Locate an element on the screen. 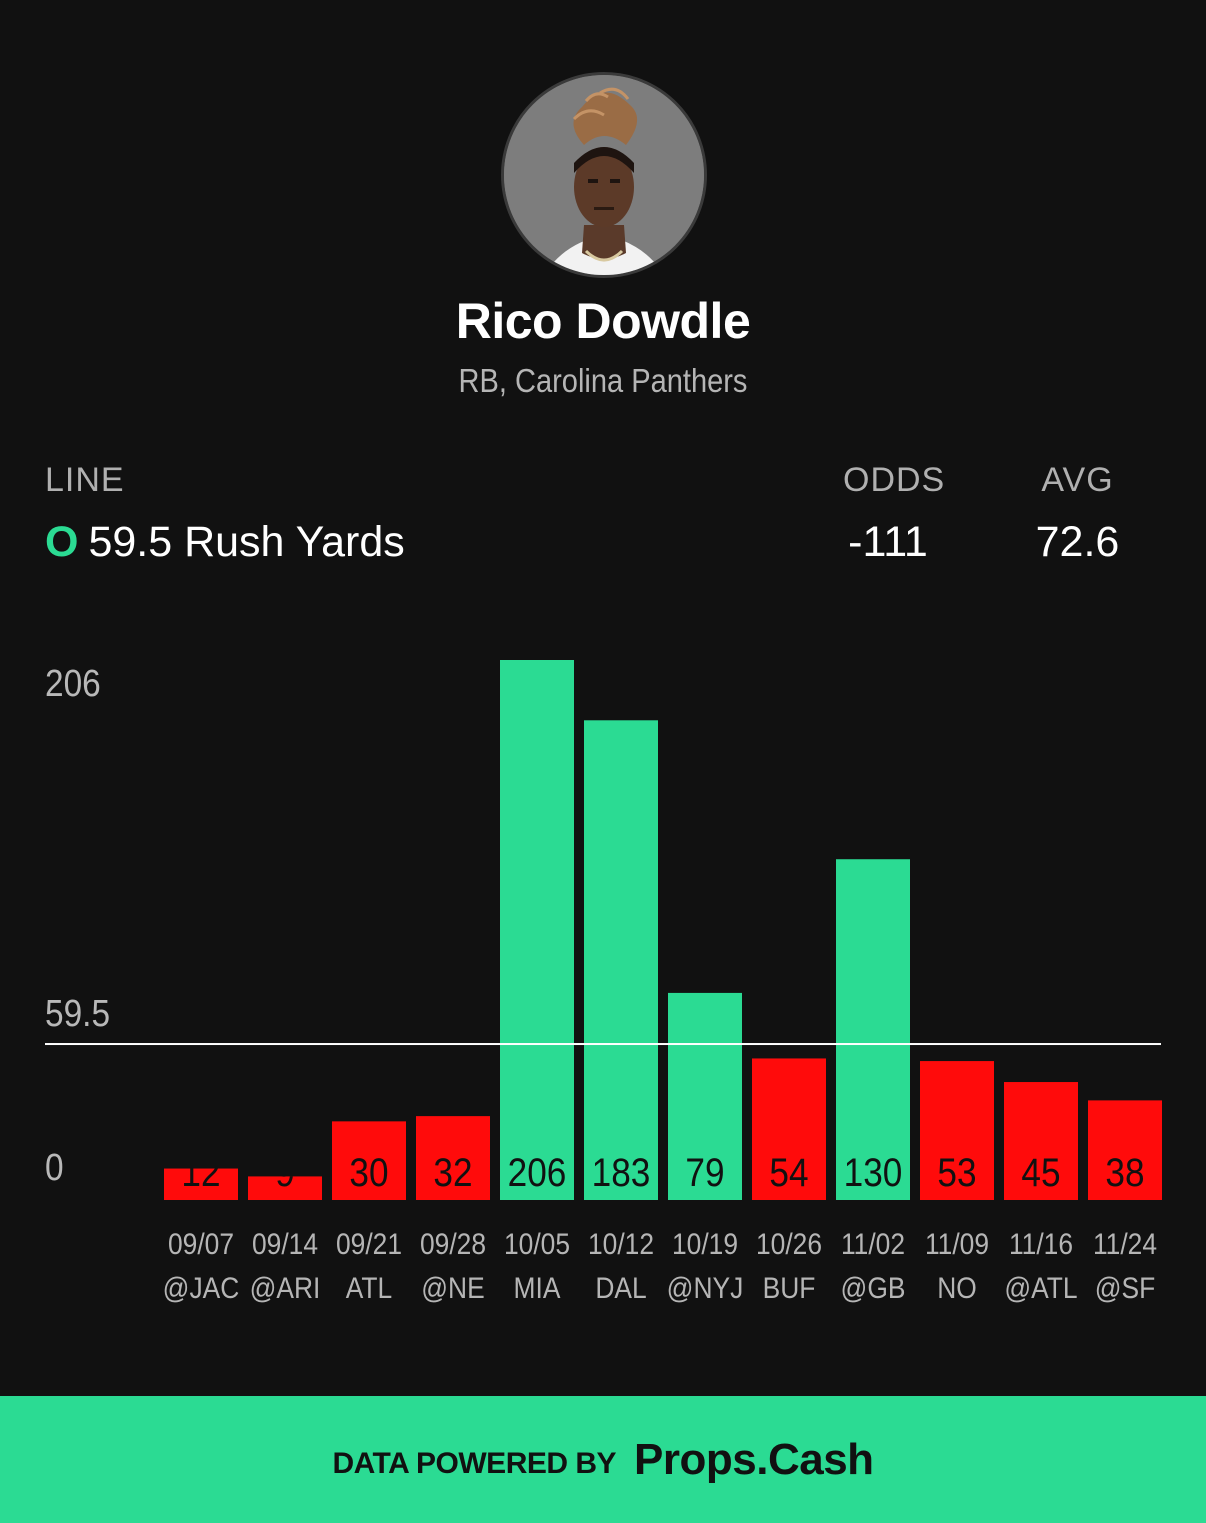 The image size is (1206, 1523). x-opponent-label: MIA is located at coordinates (537, 1287).